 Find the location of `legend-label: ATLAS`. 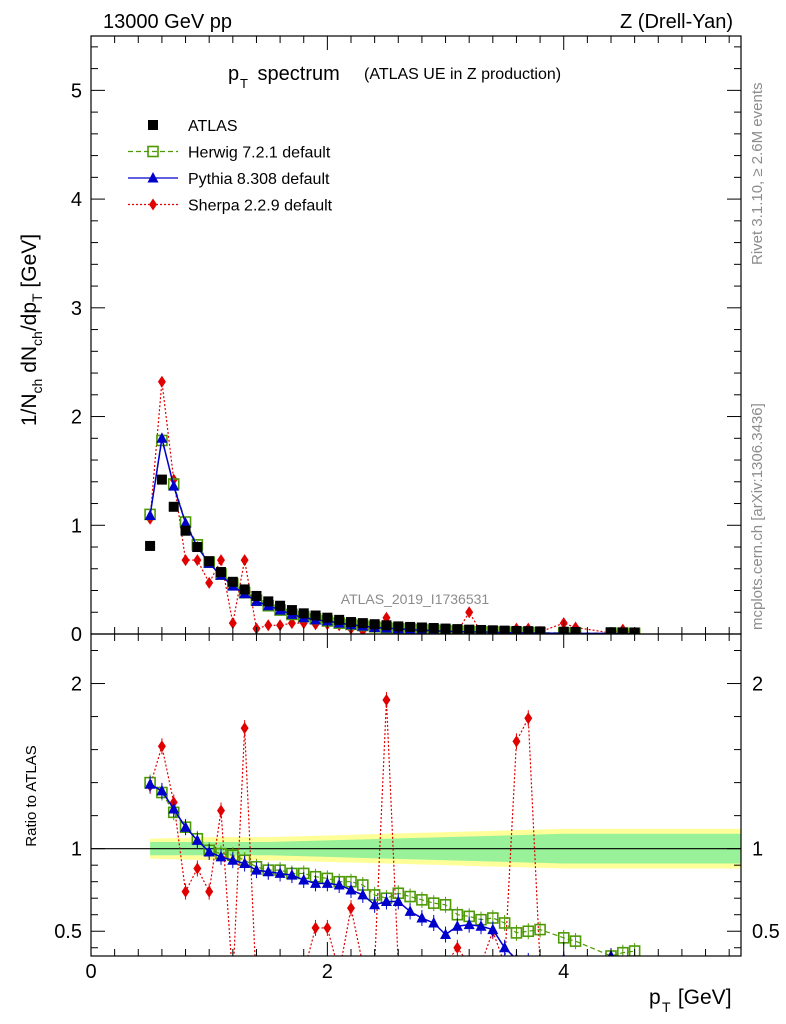

legend-label: ATLAS is located at coordinates (213, 126).